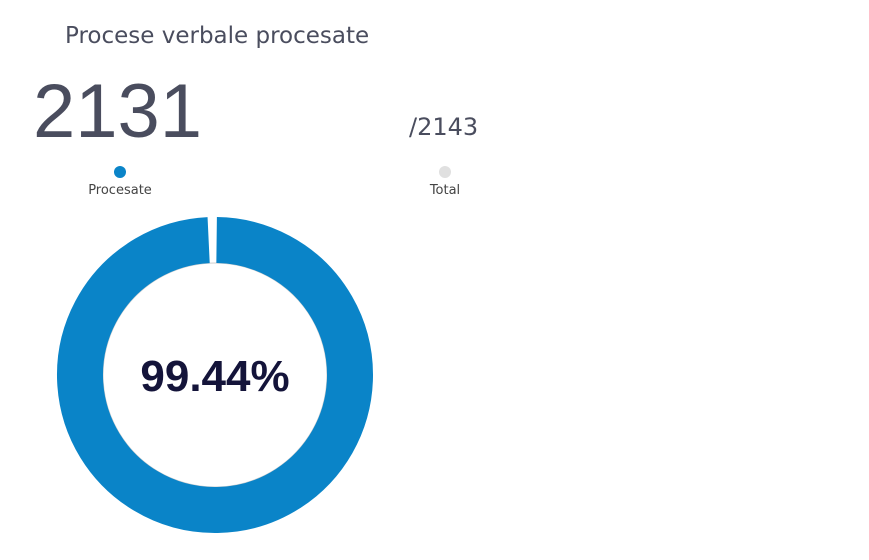  Describe the element at coordinates (217, 36) in the screenshot. I see `widget-title: Procese verbale procesate` at that location.